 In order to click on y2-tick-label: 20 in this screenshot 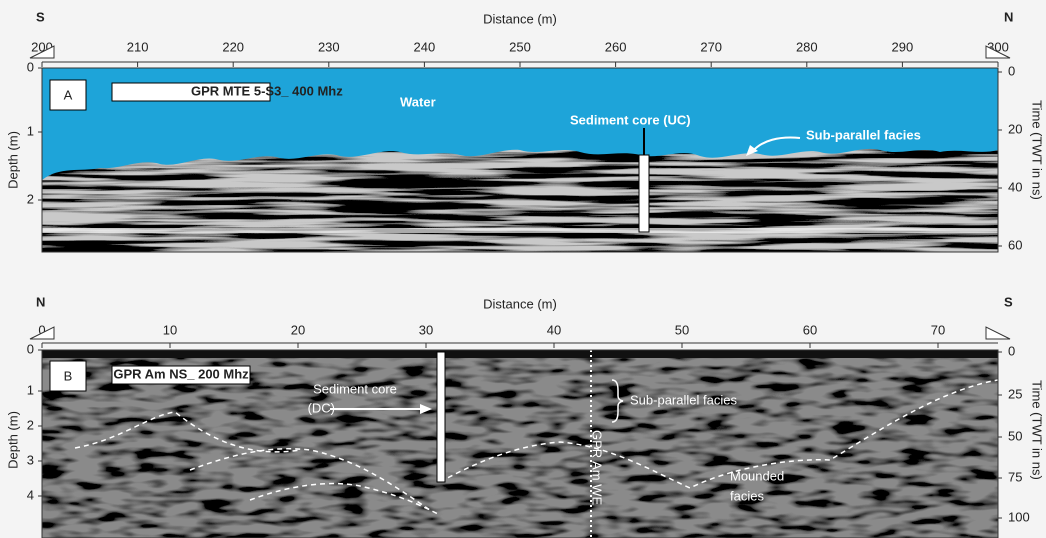, I will do `click(1015, 128)`.